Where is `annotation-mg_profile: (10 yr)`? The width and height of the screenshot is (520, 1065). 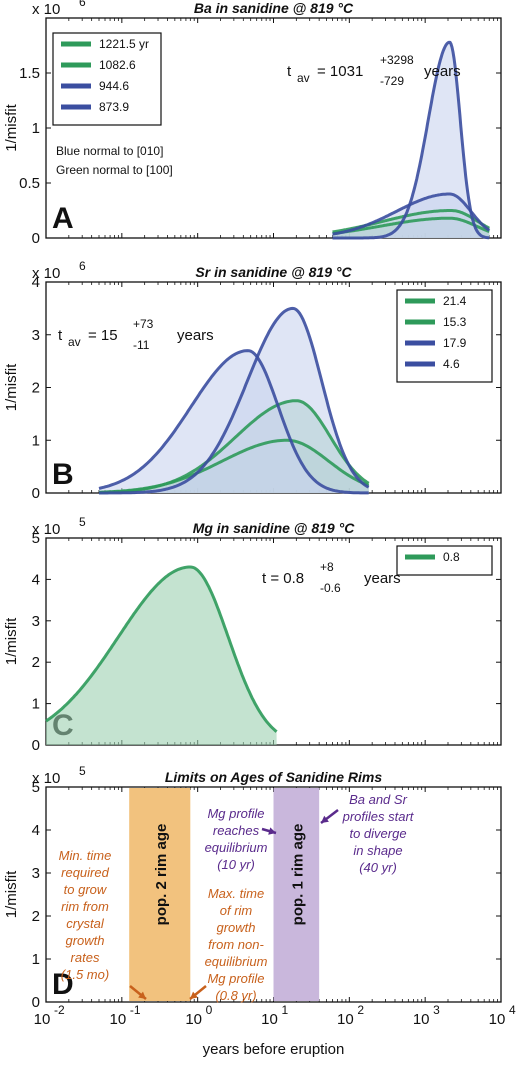 annotation-mg_profile: (10 yr) is located at coordinates (236, 864).